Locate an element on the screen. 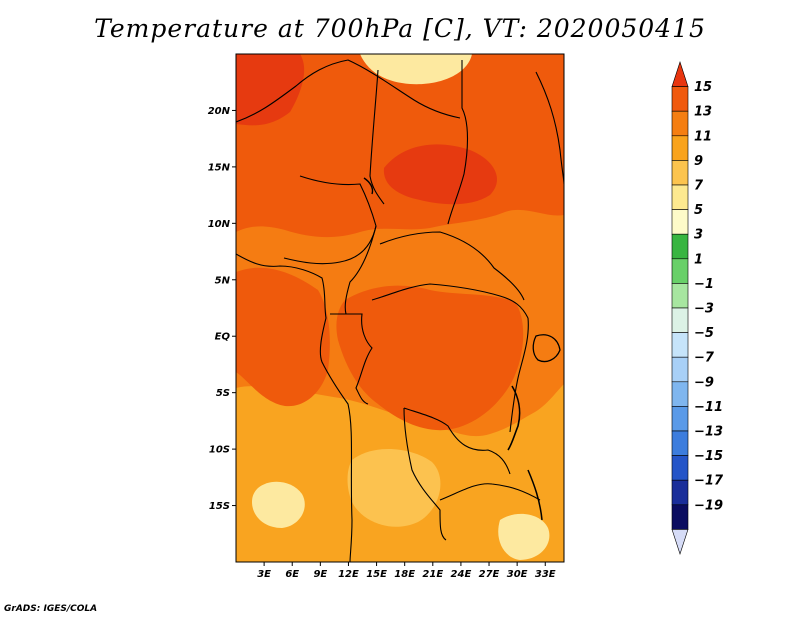 This screenshot has height=618, width=800. credit-text: GrADS: IGES/COLA is located at coordinates (51, 609).